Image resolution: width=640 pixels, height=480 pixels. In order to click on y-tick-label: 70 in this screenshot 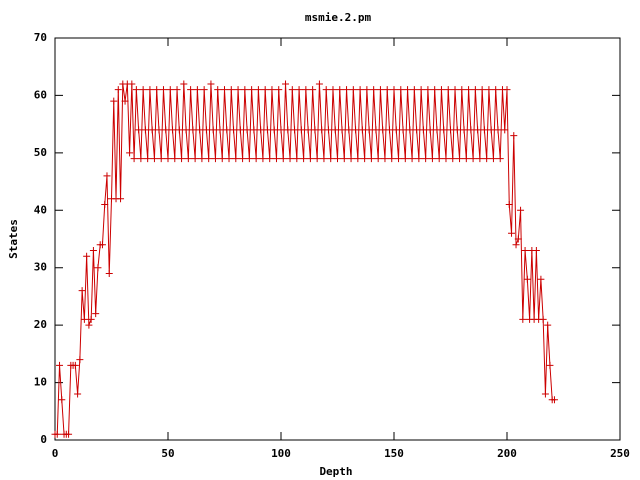, I will do `click(40, 37)`.